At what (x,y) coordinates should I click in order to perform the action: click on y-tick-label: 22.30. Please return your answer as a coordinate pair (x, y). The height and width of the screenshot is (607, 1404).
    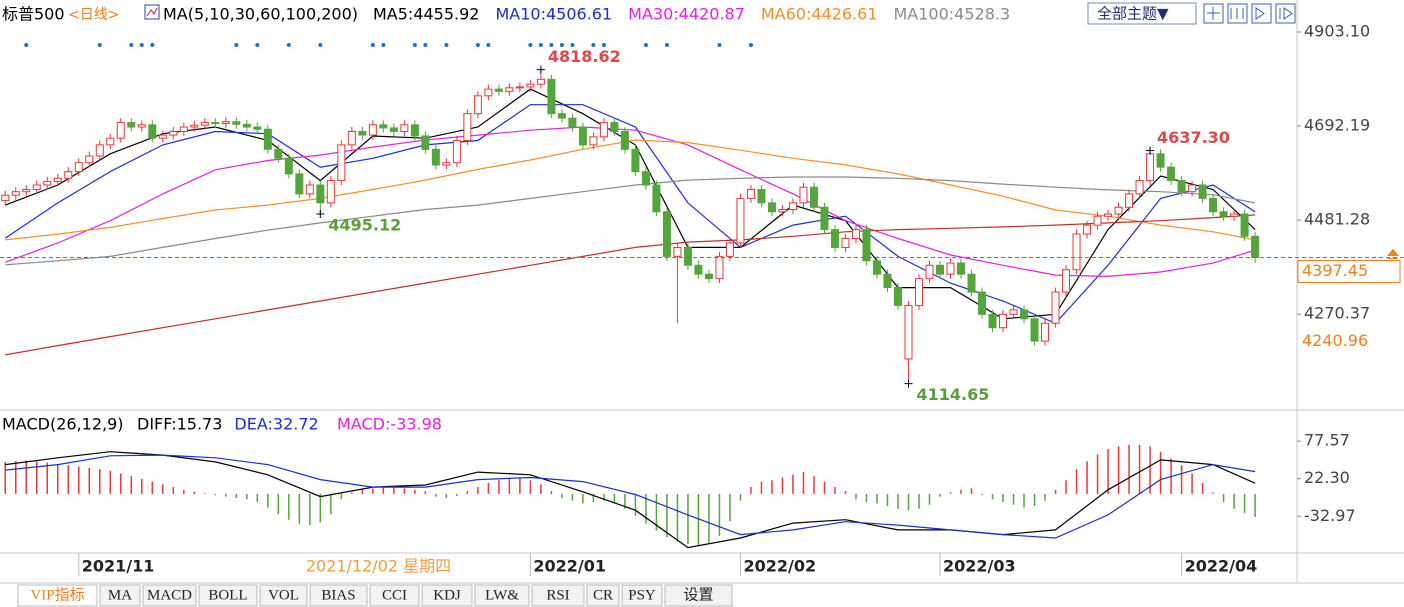
    Looking at the image, I should click on (1327, 477).